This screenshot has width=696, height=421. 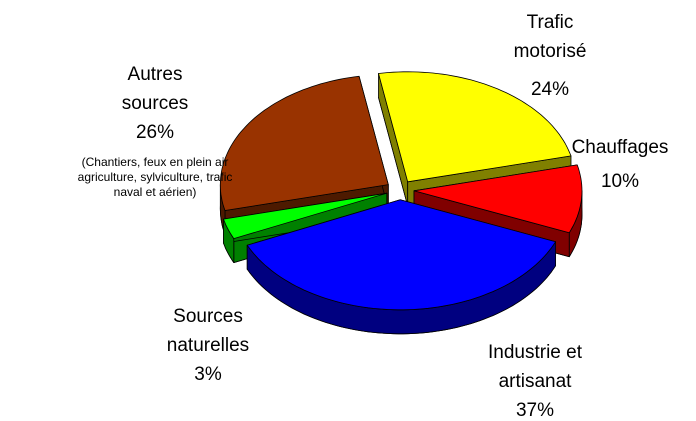 I want to click on value-label: 10%, so click(x=620, y=181).